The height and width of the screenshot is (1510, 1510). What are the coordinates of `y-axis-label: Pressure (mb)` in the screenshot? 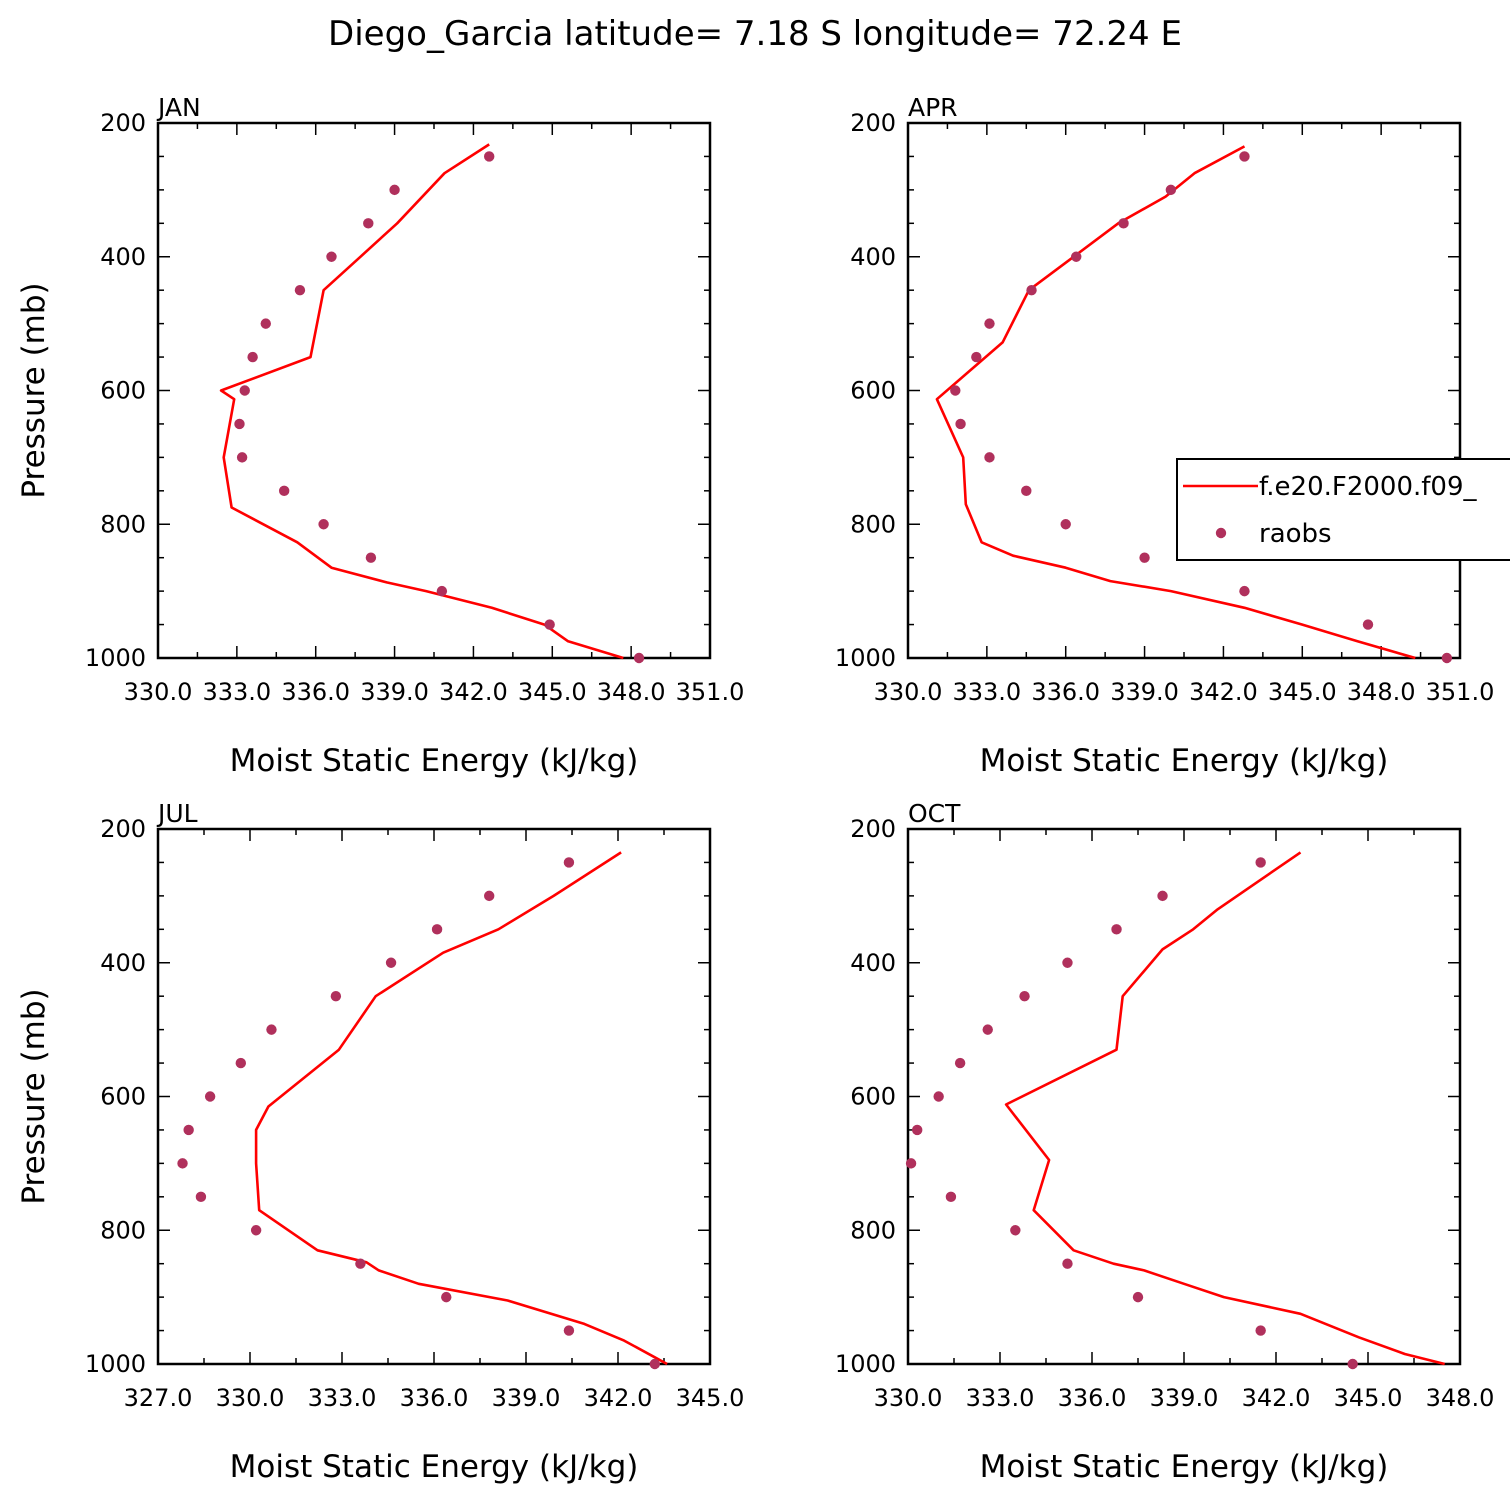 It's located at (34, 390).